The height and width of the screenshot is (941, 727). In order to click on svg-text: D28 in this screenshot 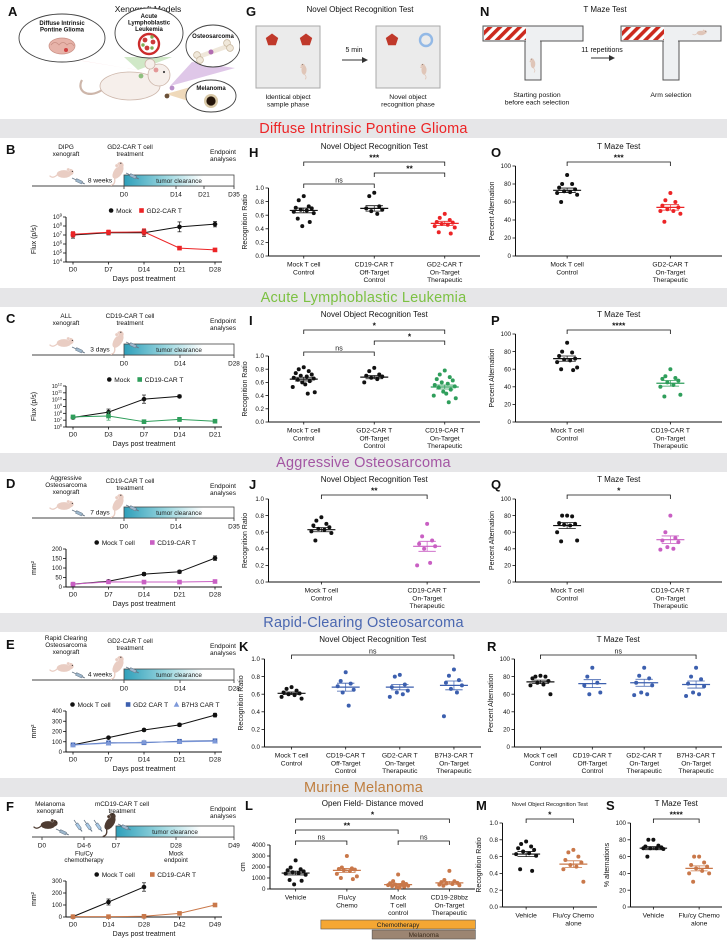, I will do `click(215, 595)`.